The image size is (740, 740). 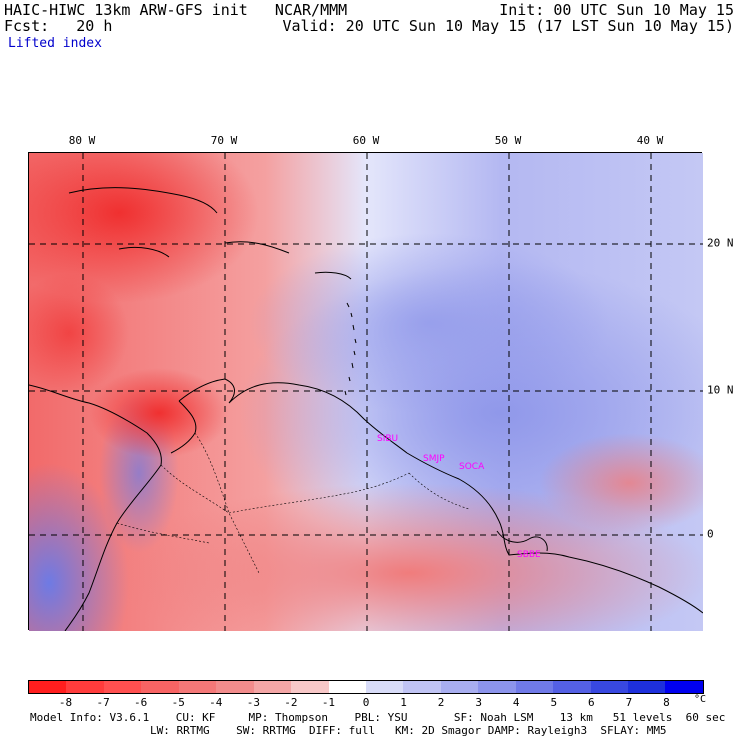 I want to click on station-sbbe: SBBE, so click(x=529, y=555).